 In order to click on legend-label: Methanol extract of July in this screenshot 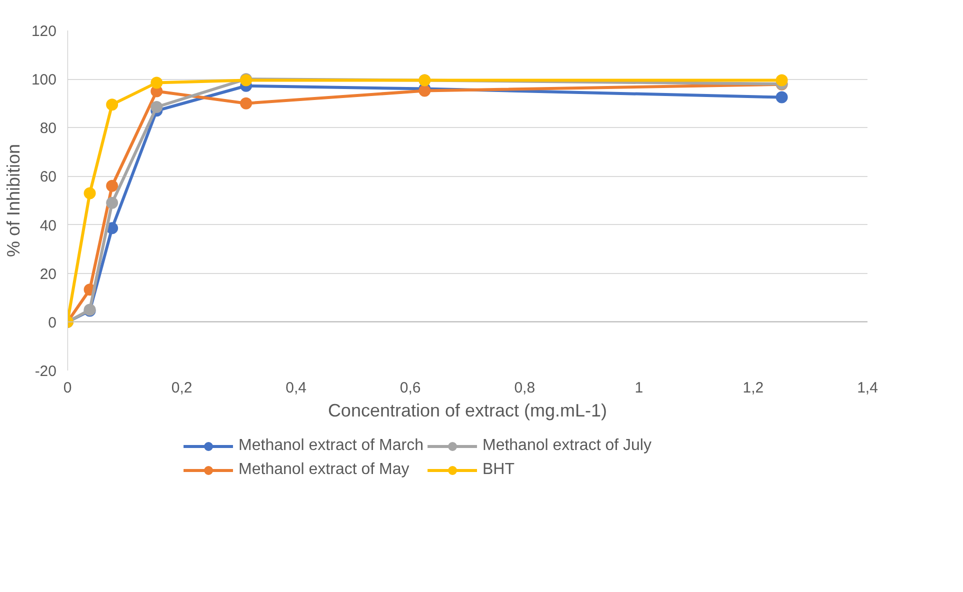, I will do `click(567, 446)`.